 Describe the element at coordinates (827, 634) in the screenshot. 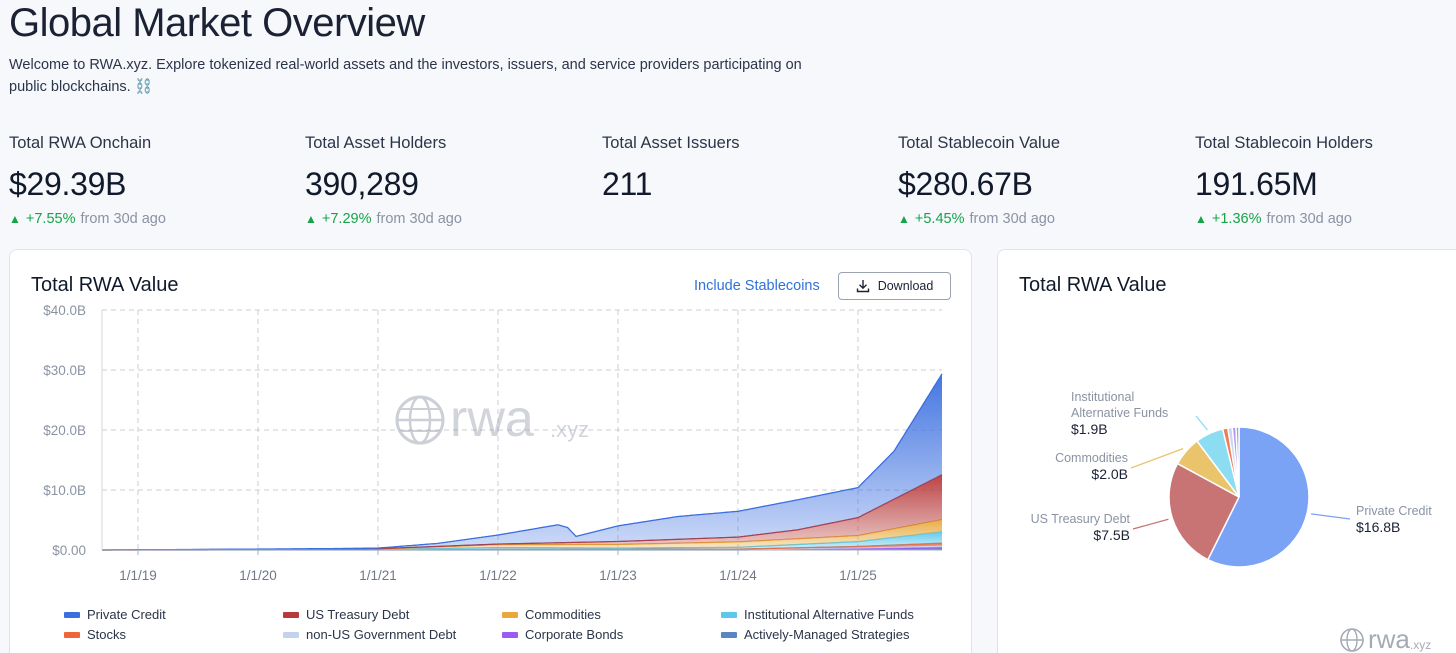

I see `legend-label: Actively-Managed Strategies` at that location.